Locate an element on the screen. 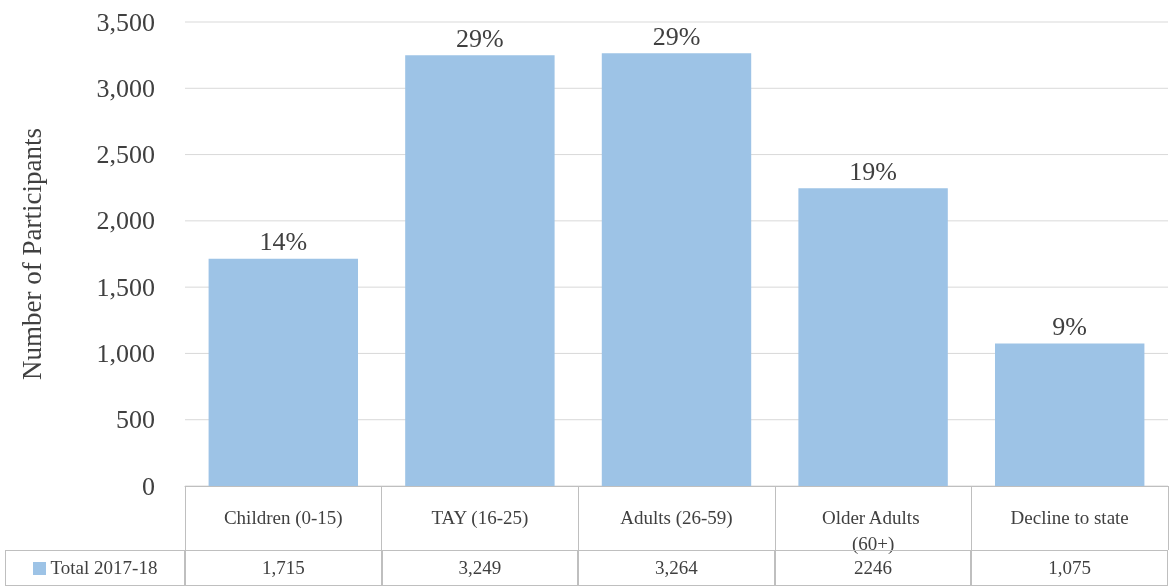 The width and height of the screenshot is (1170, 586). y-tick-label: 2,500 is located at coordinates (125, 155).